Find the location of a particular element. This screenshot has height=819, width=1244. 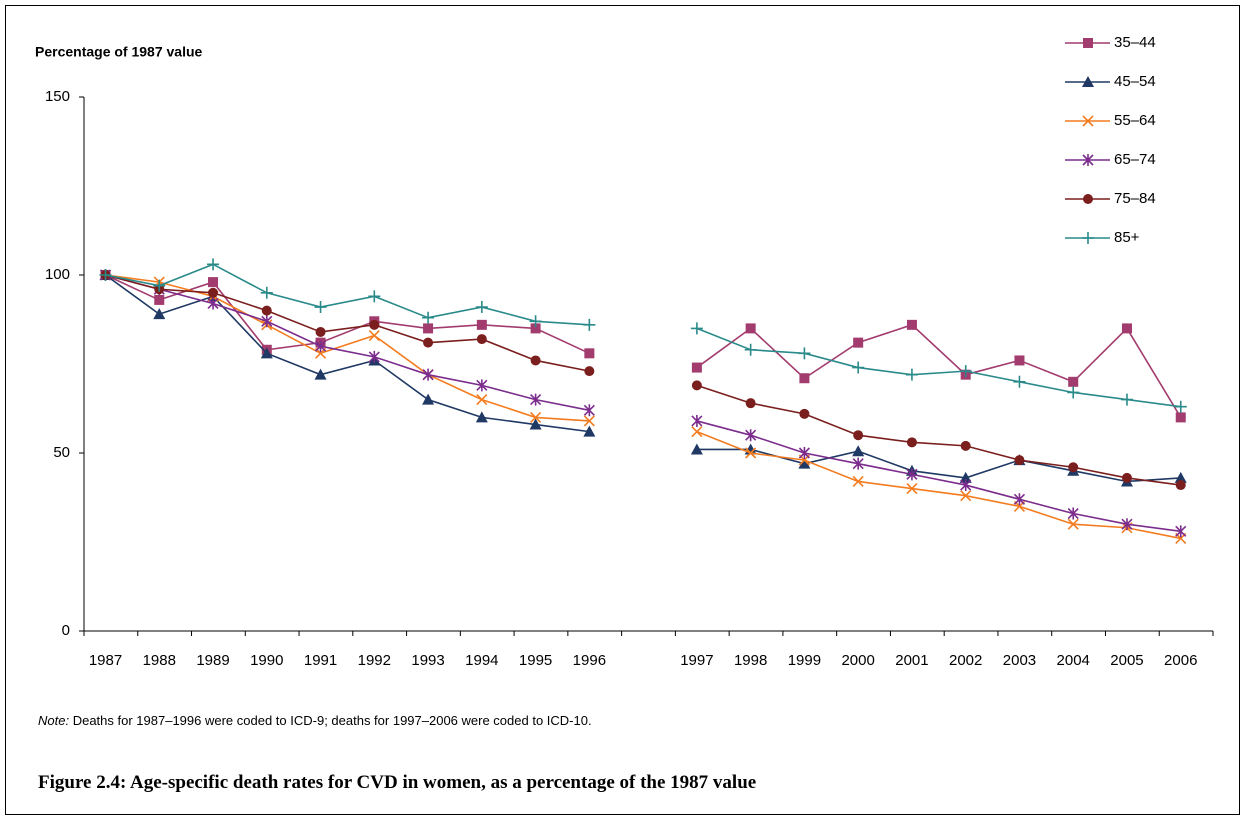

y-tick-label: 150 is located at coordinates (57, 96).